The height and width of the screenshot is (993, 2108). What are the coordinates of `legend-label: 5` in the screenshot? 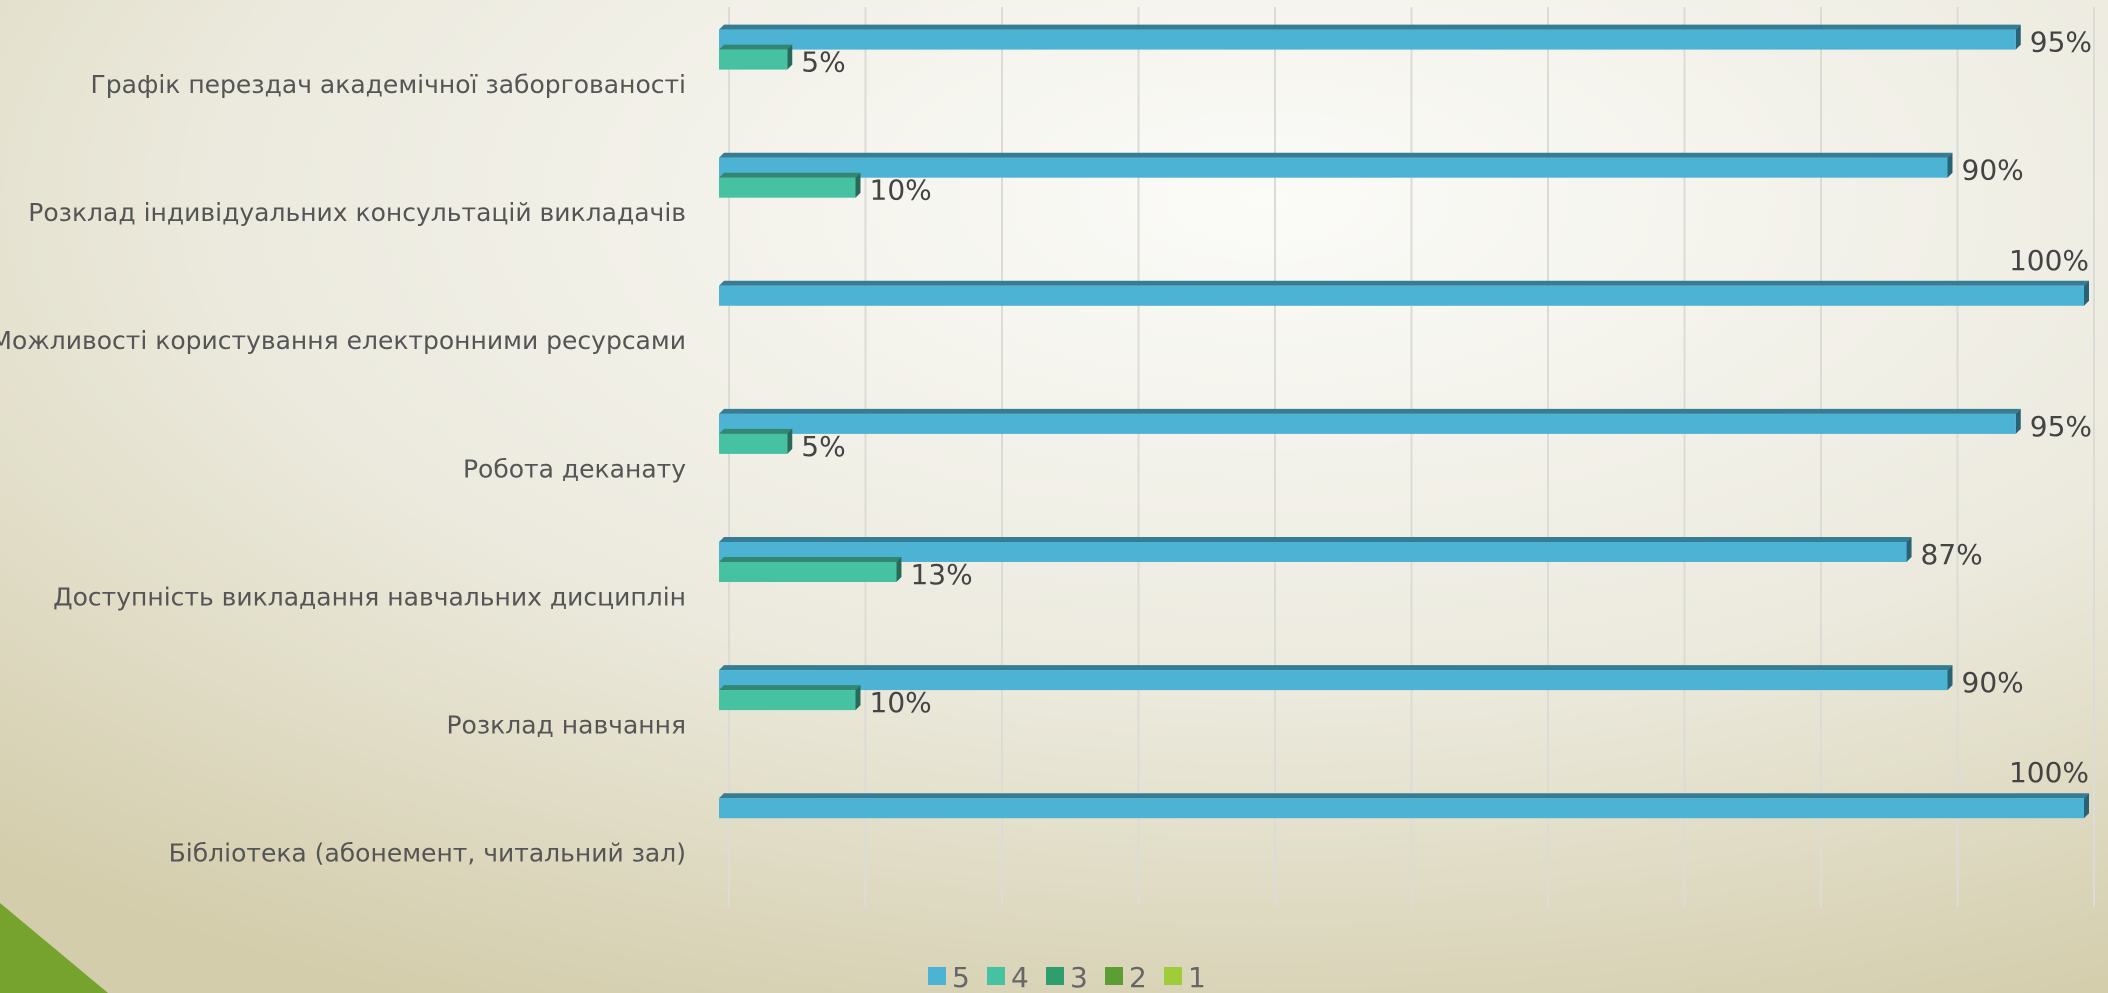 It's located at (961, 977).